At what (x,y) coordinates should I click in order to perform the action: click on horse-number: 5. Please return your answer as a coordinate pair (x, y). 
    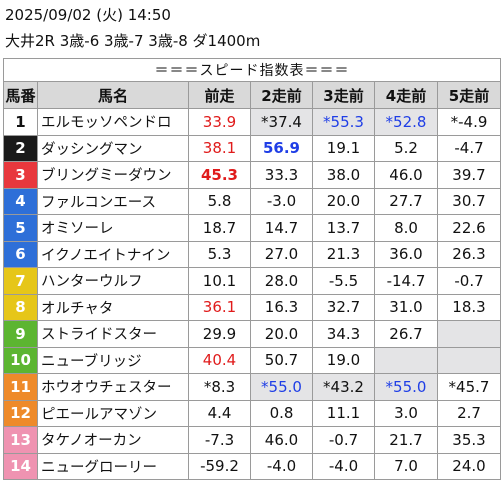
    Looking at the image, I should click on (20, 228).